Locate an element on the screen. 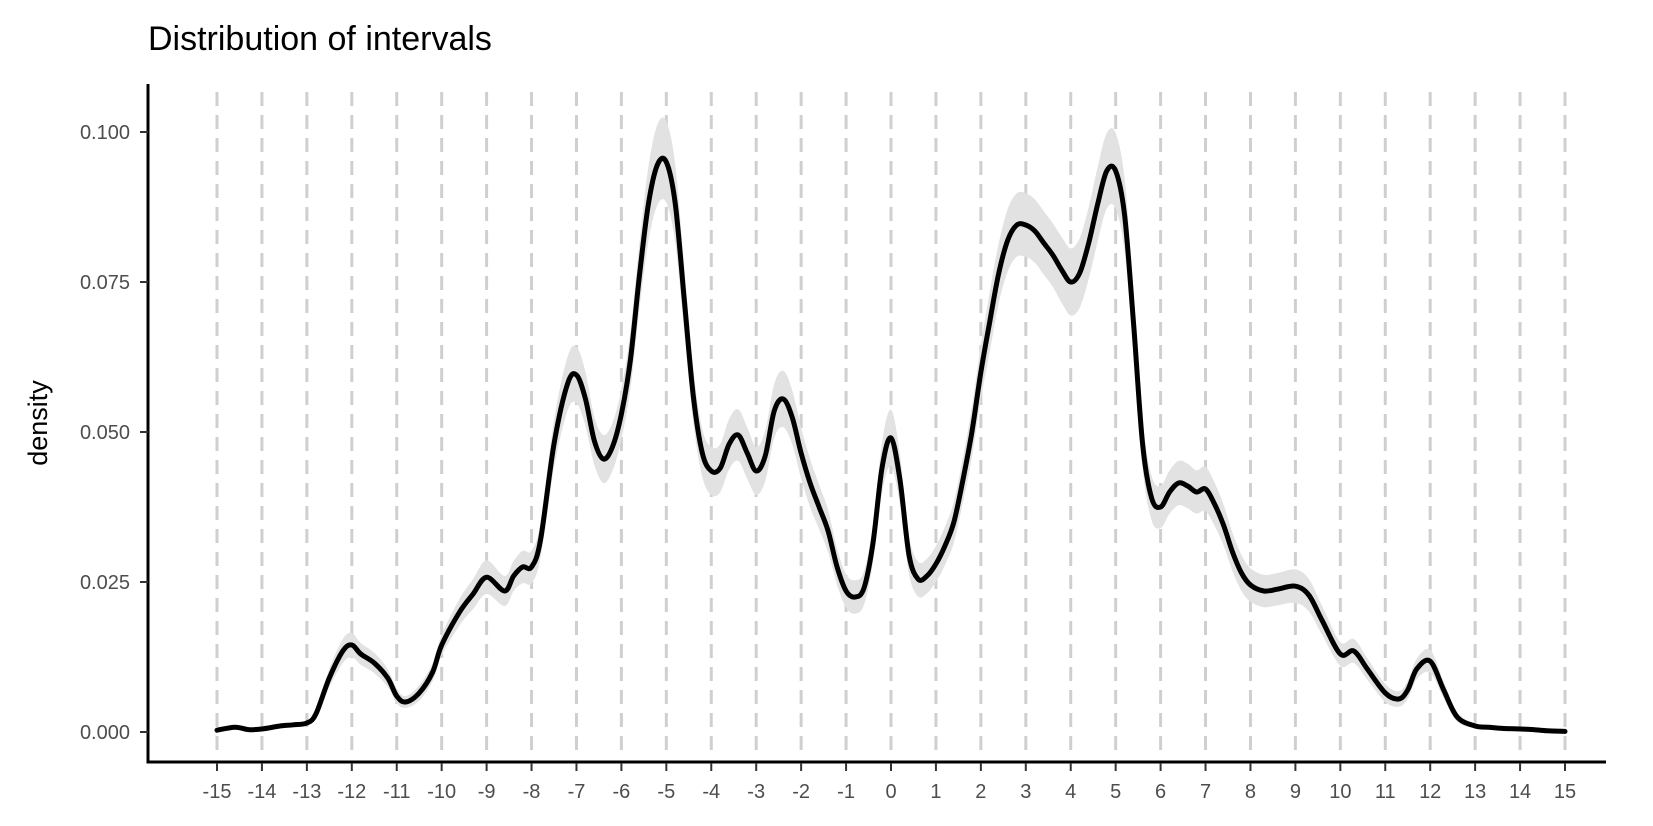  x-tick-label: -4 is located at coordinates (711, 792).